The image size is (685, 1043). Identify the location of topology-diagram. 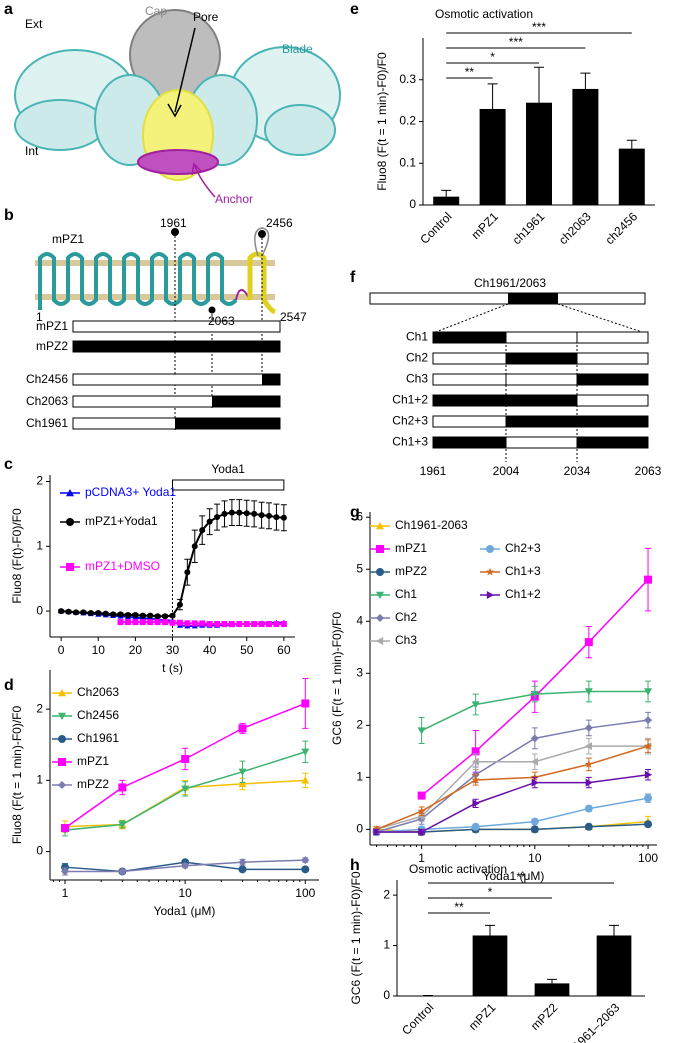
(158, 328).